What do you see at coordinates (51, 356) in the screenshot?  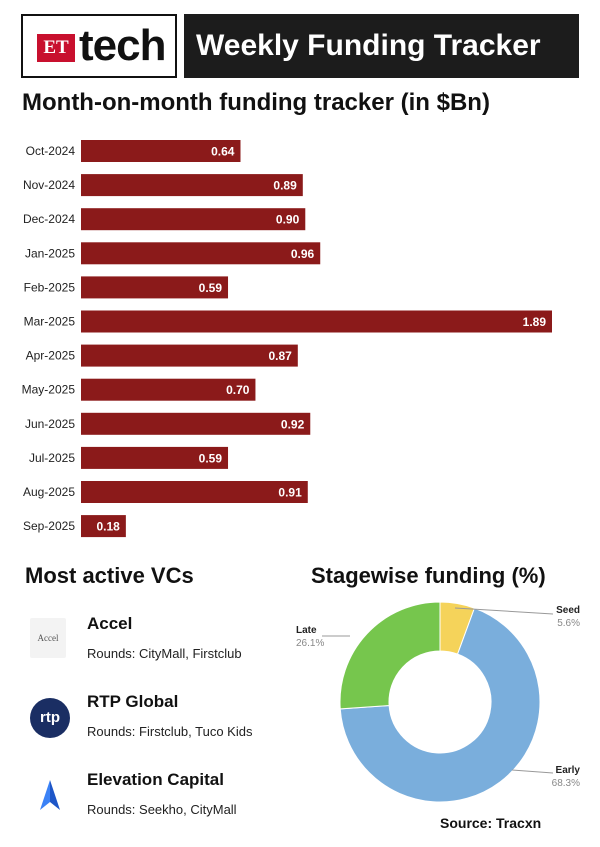 I see `bar-category-label: Apr-2025` at bounding box center [51, 356].